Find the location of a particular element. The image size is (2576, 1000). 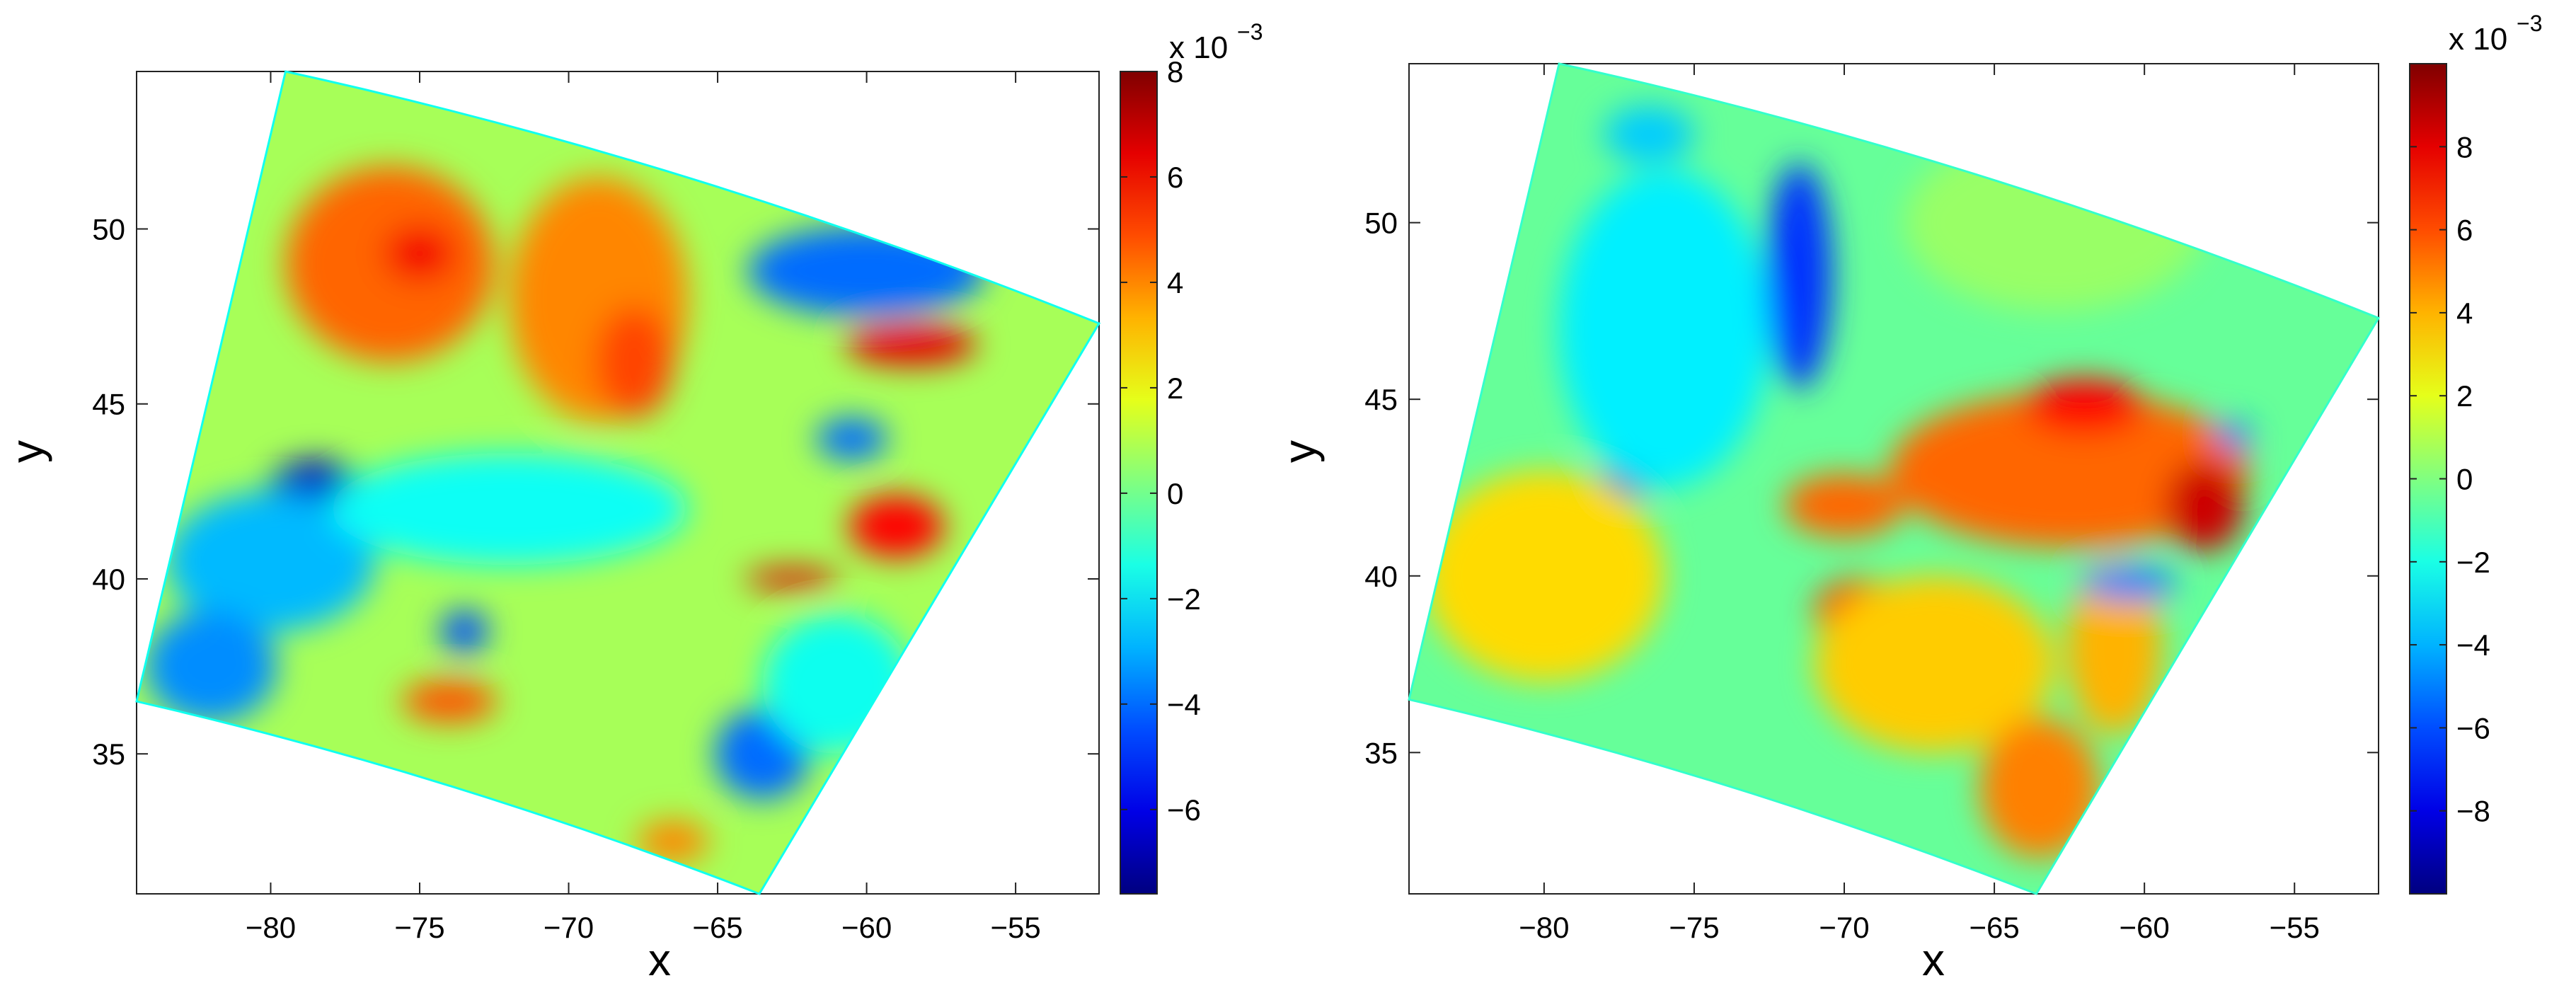

left-colorbar-tick-label: −6 is located at coordinates (1184, 810).